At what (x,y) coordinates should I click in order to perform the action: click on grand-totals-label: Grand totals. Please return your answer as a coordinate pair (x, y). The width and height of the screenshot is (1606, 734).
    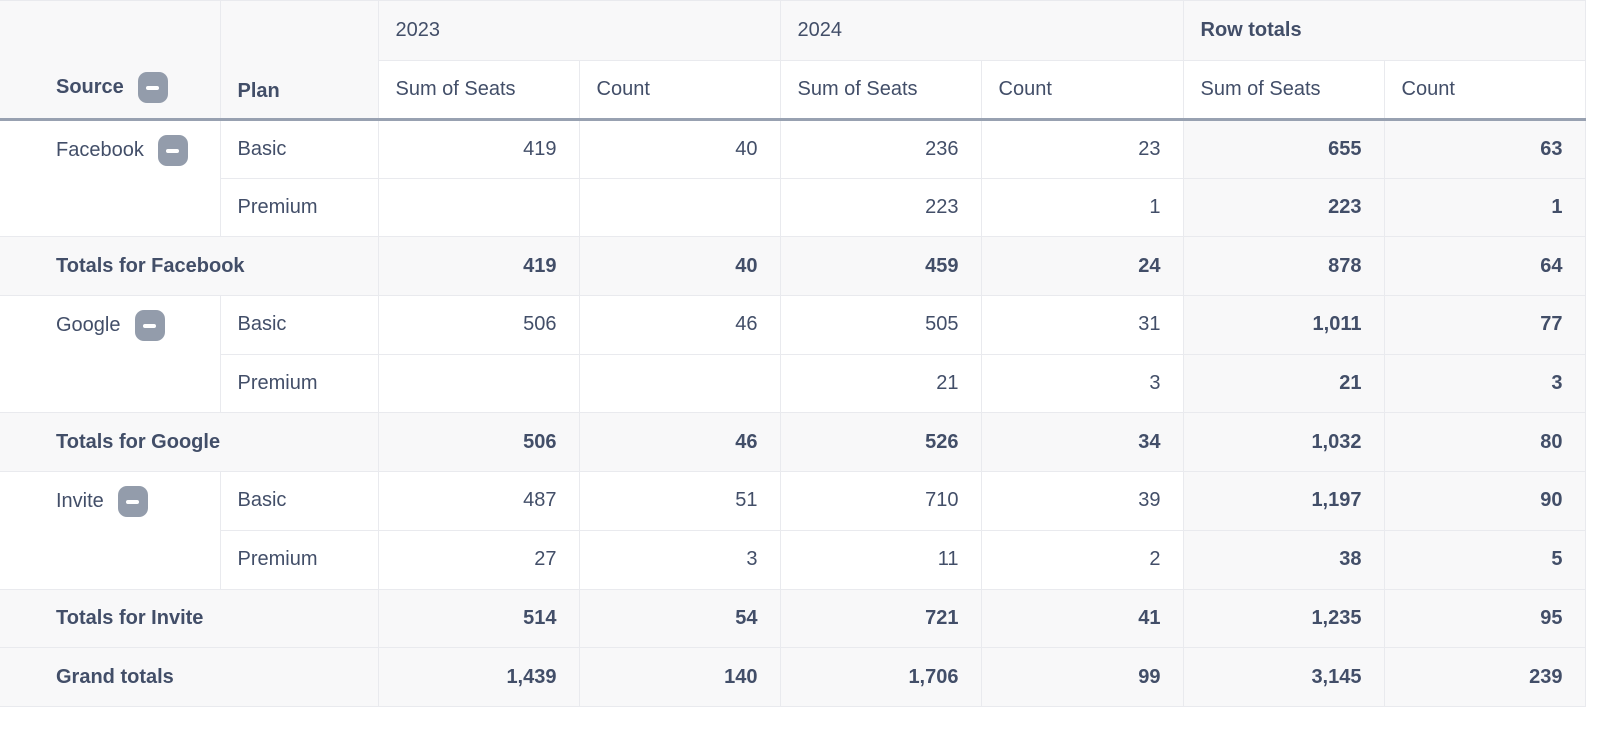
    Looking at the image, I should click on (189, 677).